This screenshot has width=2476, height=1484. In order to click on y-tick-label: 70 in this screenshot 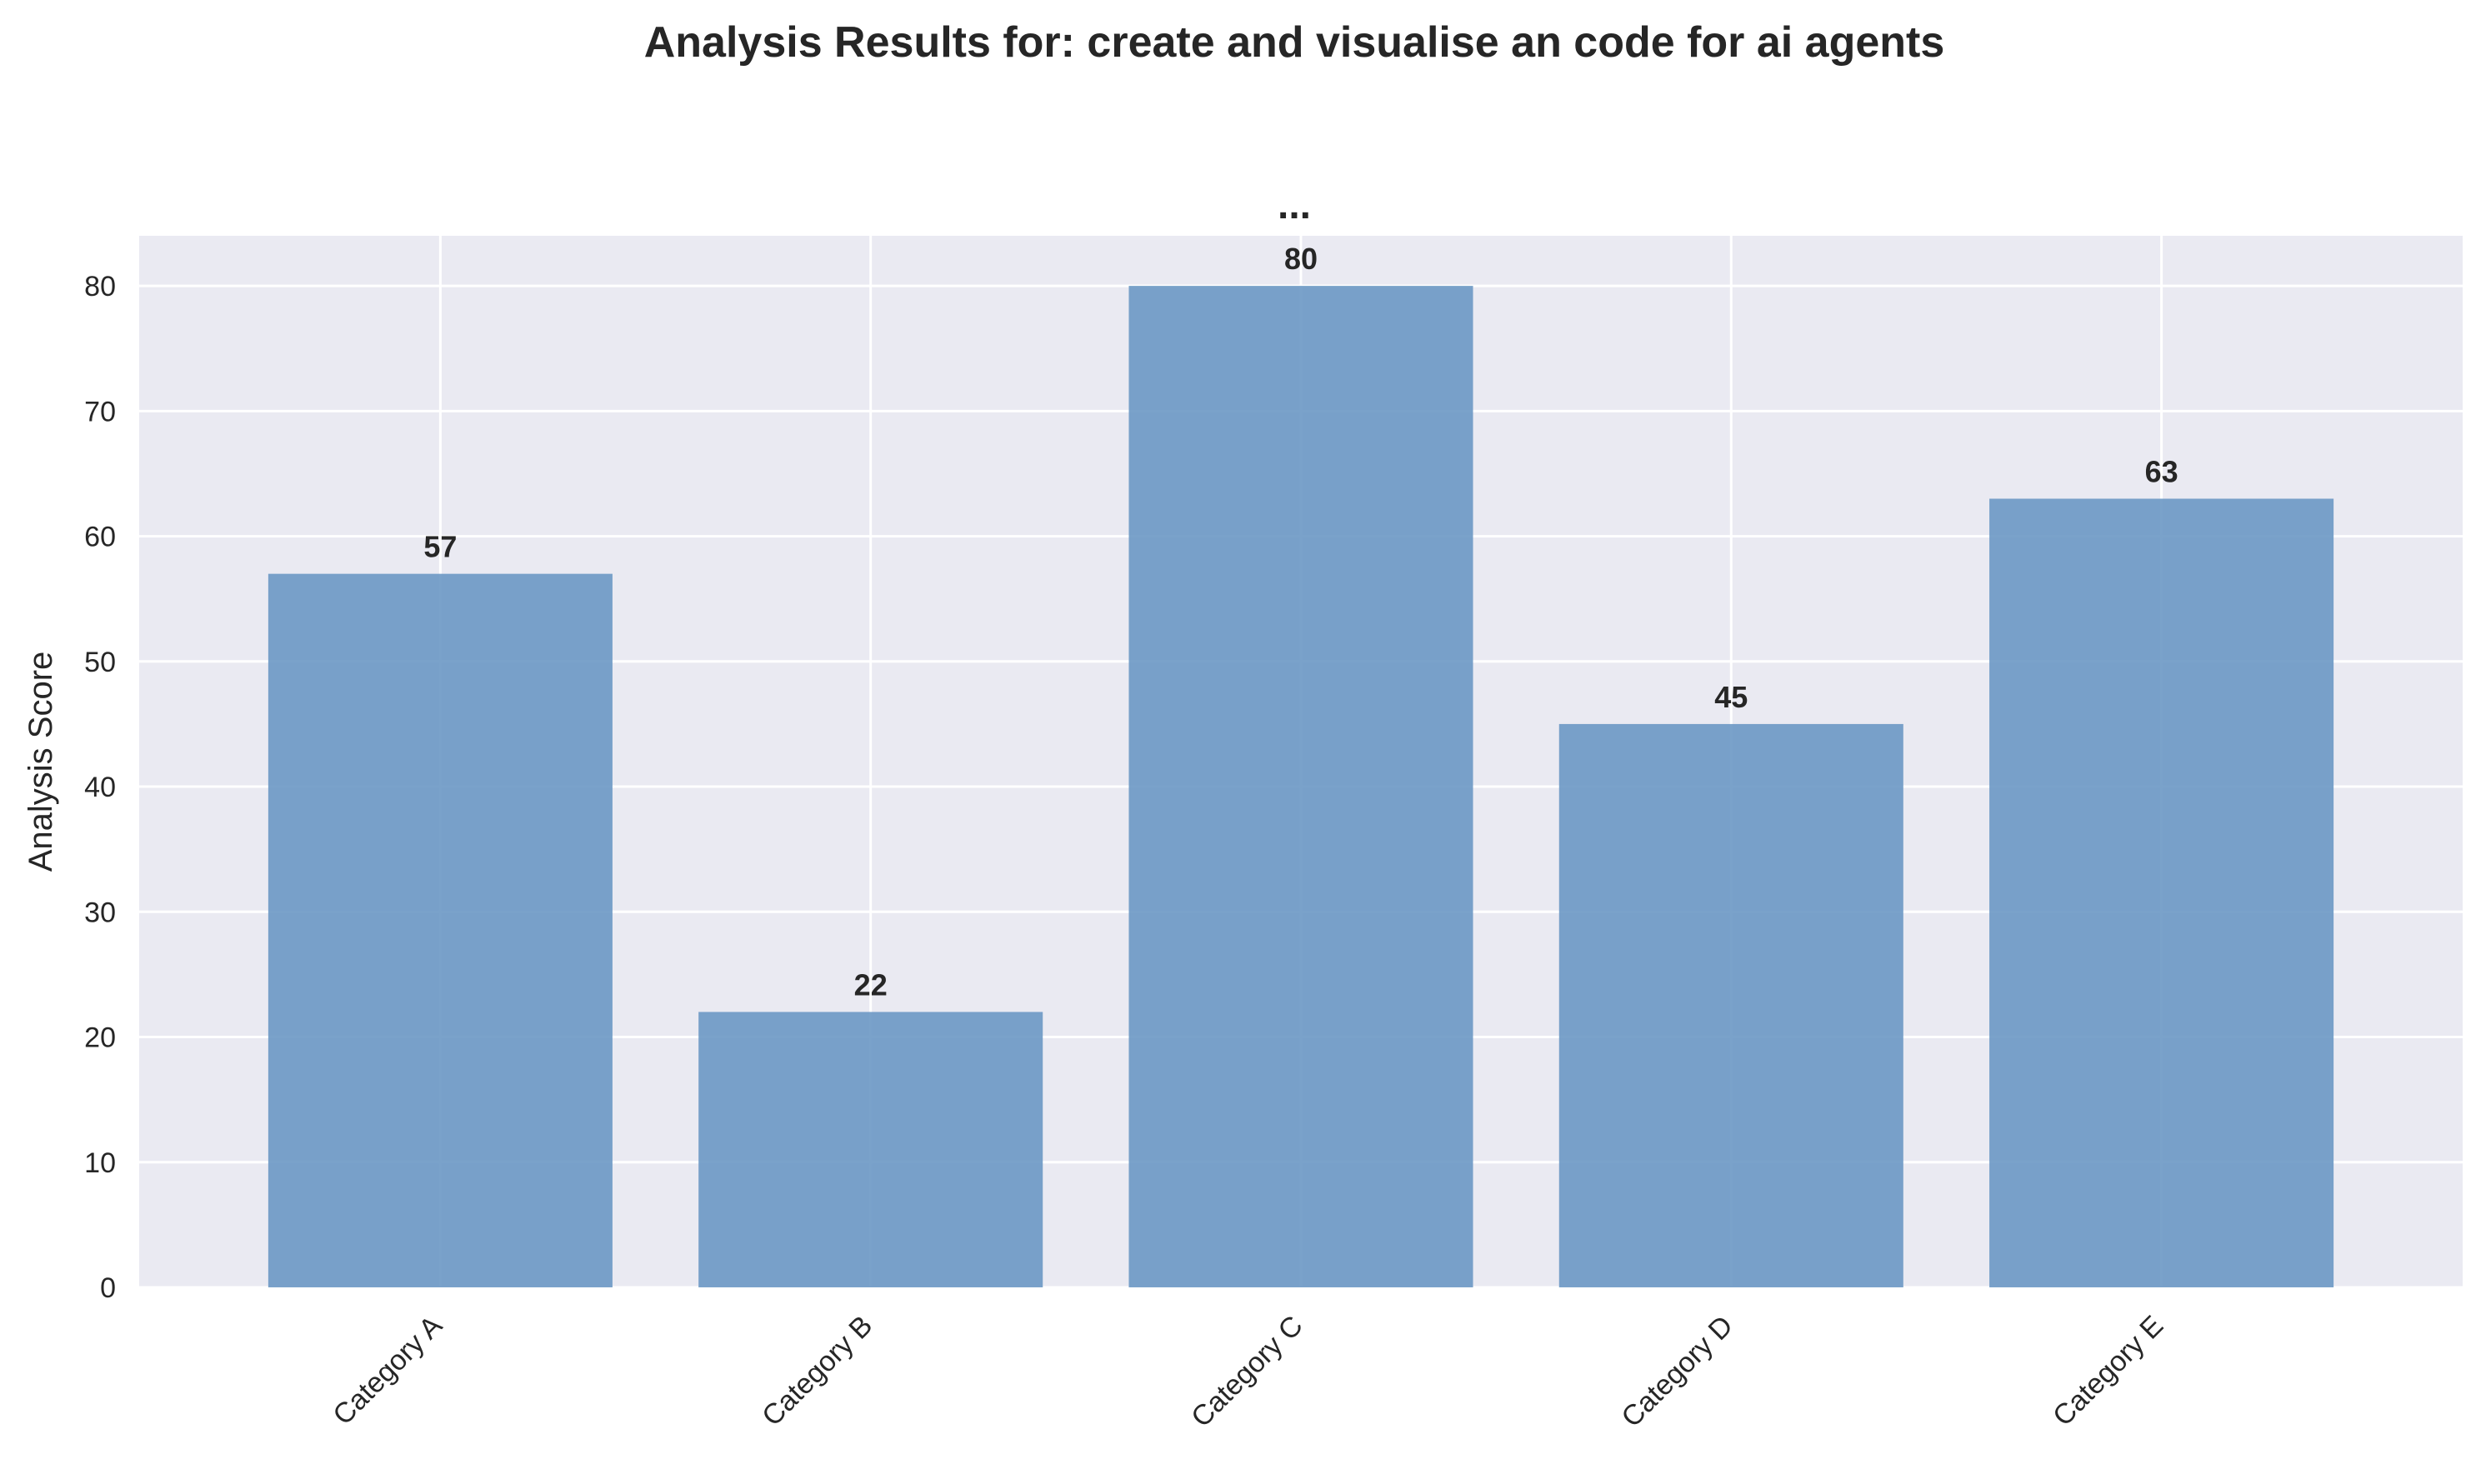, I will do `click(100, 411)`.